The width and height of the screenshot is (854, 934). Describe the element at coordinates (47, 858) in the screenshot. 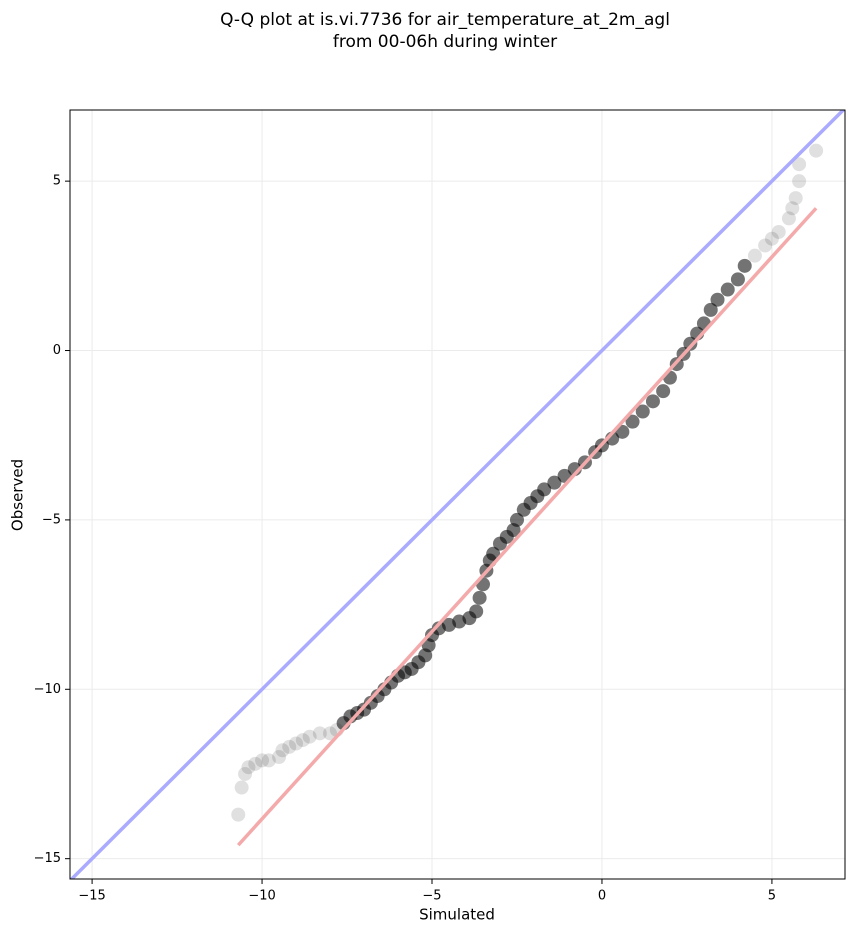

I see `y-tick-label: −15` at that location.